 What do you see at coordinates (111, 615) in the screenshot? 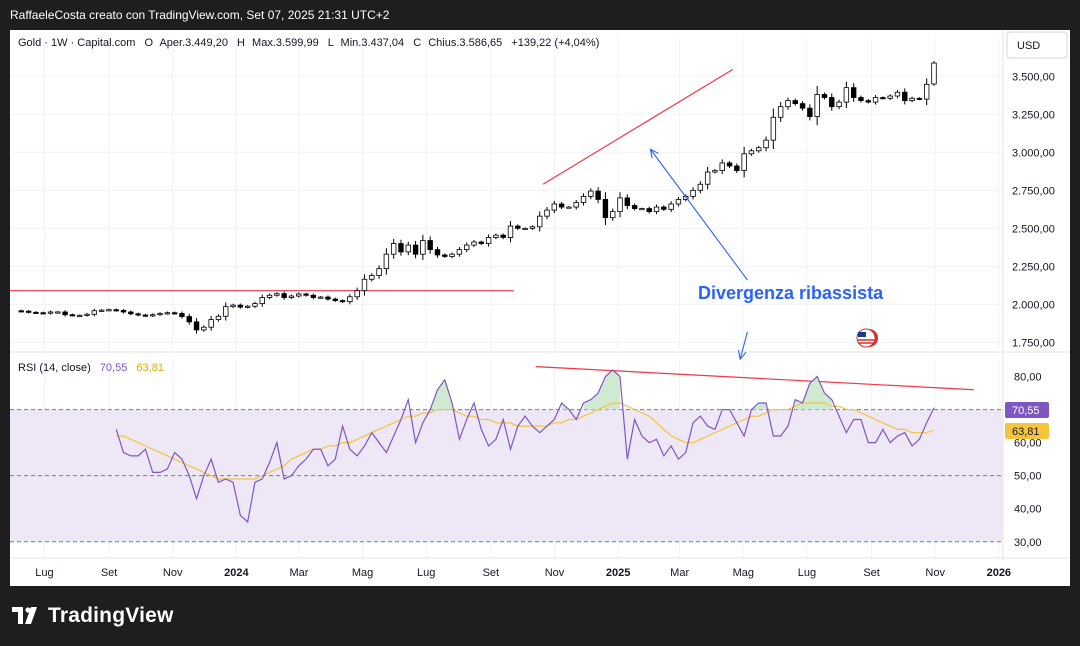
I see `brand-name: TradingView` at bounding box center [111, 615].